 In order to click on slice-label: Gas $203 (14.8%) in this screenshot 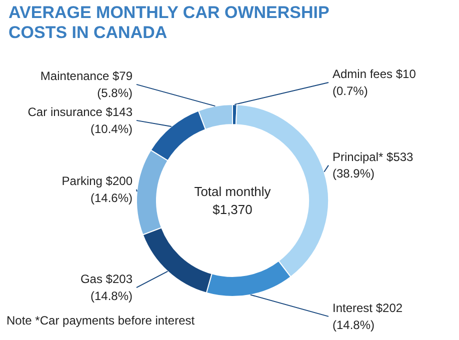, I will do `click(106, 287)`.